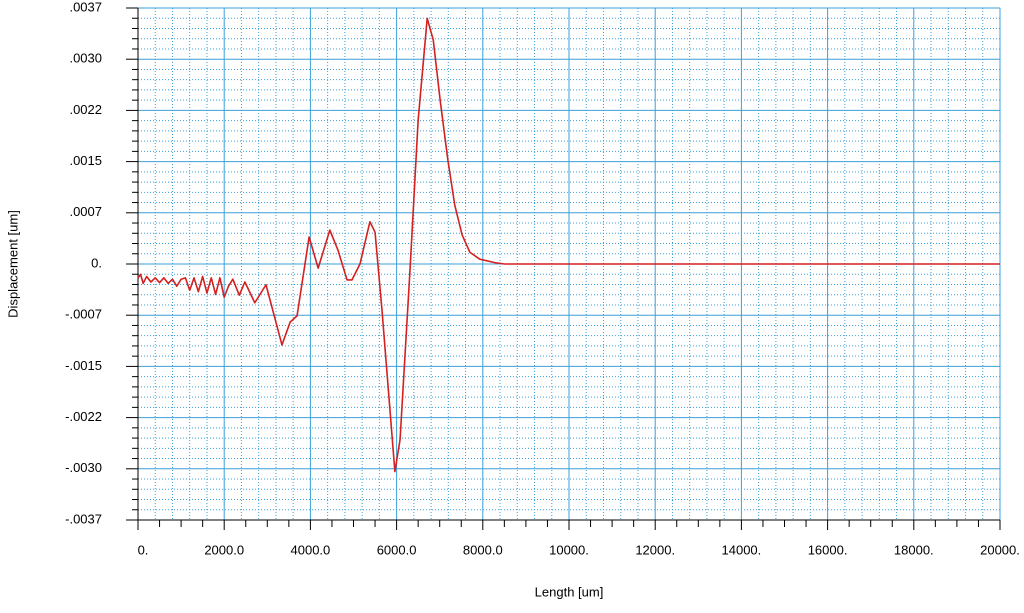 Image resolution: width=1024 pixels, height=613 pixels. What do you see at coordinates (828, 549) in the screenshot?
I see `x-tick-label: 16000.` at bounding box center [828, 549].